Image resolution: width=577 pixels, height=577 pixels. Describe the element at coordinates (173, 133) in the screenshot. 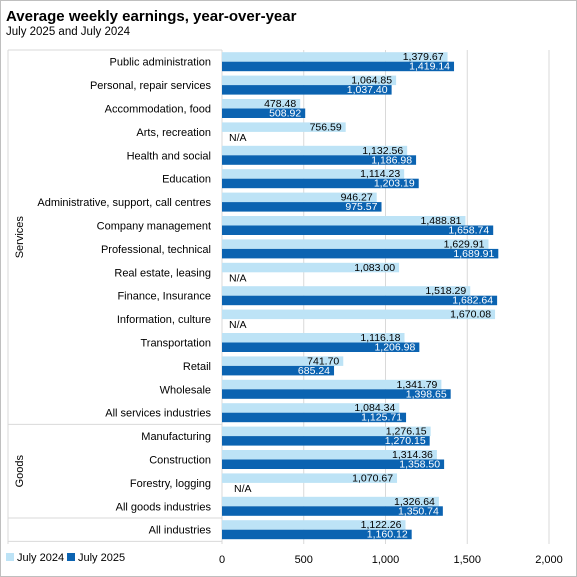

I see `category-label: Arts, recreation` at that location.